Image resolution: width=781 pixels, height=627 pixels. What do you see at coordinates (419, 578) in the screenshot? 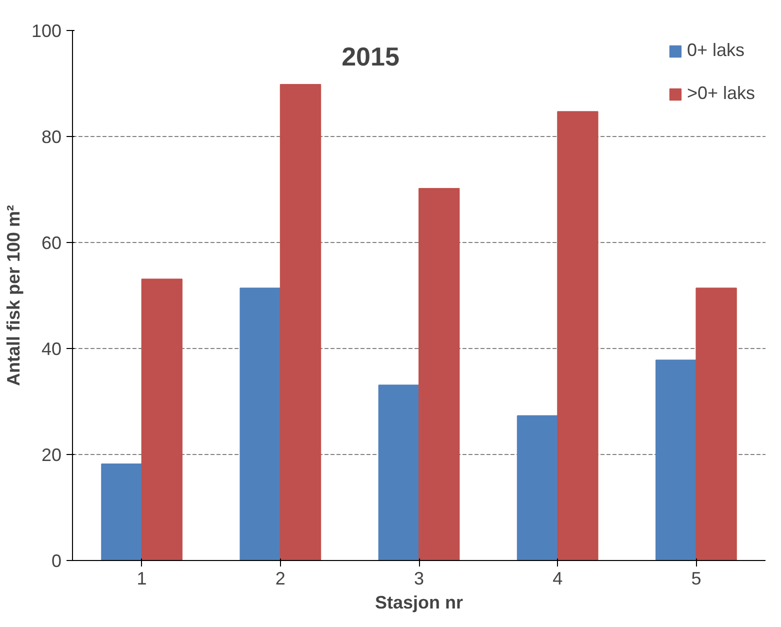
I see `x-tick-label: 3` at bounding box center [419, 578].